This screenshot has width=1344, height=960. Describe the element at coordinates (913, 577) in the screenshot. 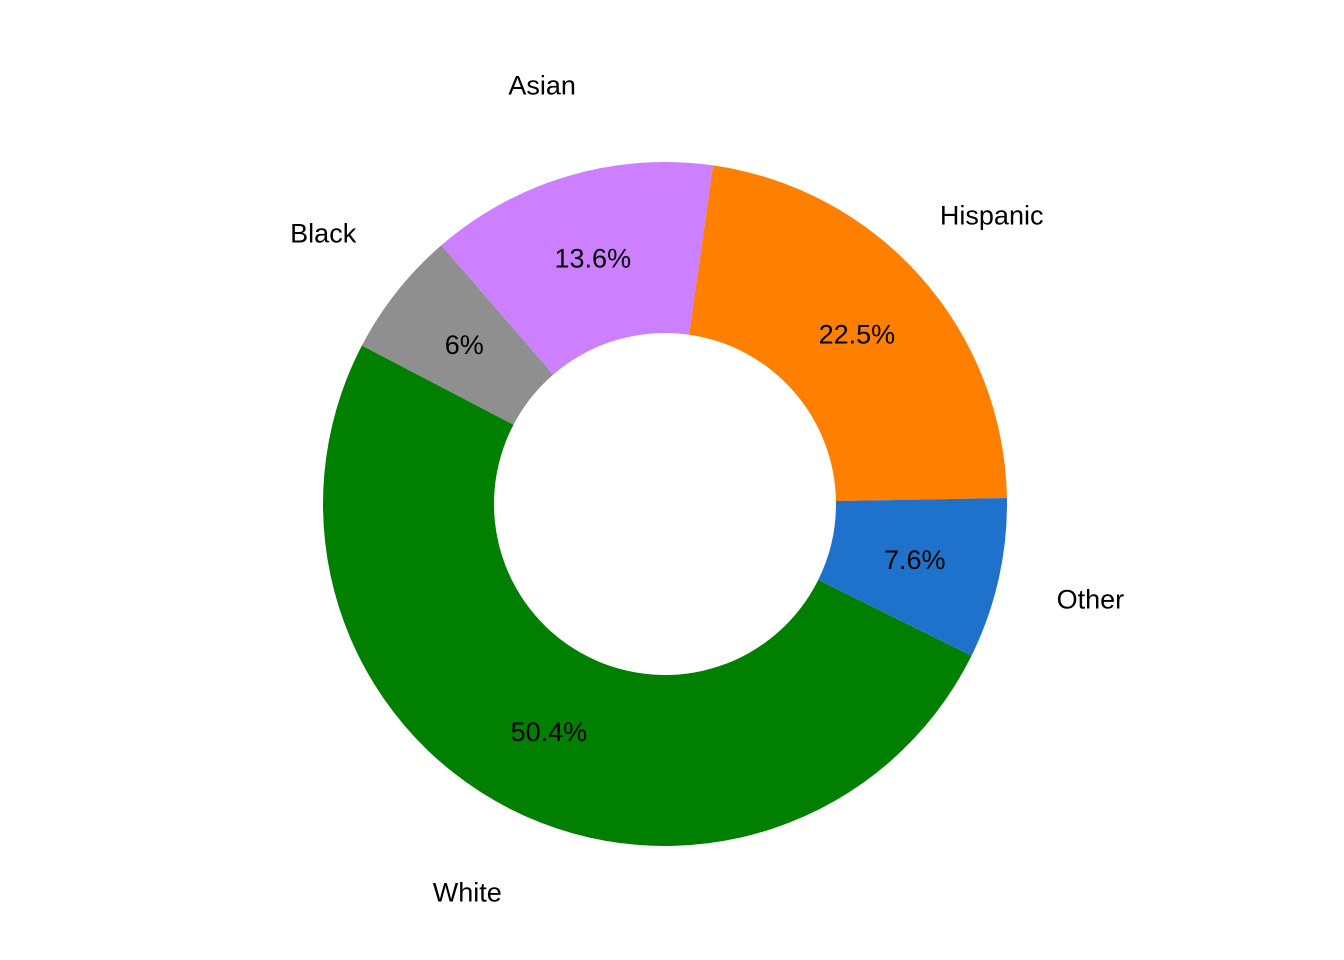

I see `slice-other` at that location.